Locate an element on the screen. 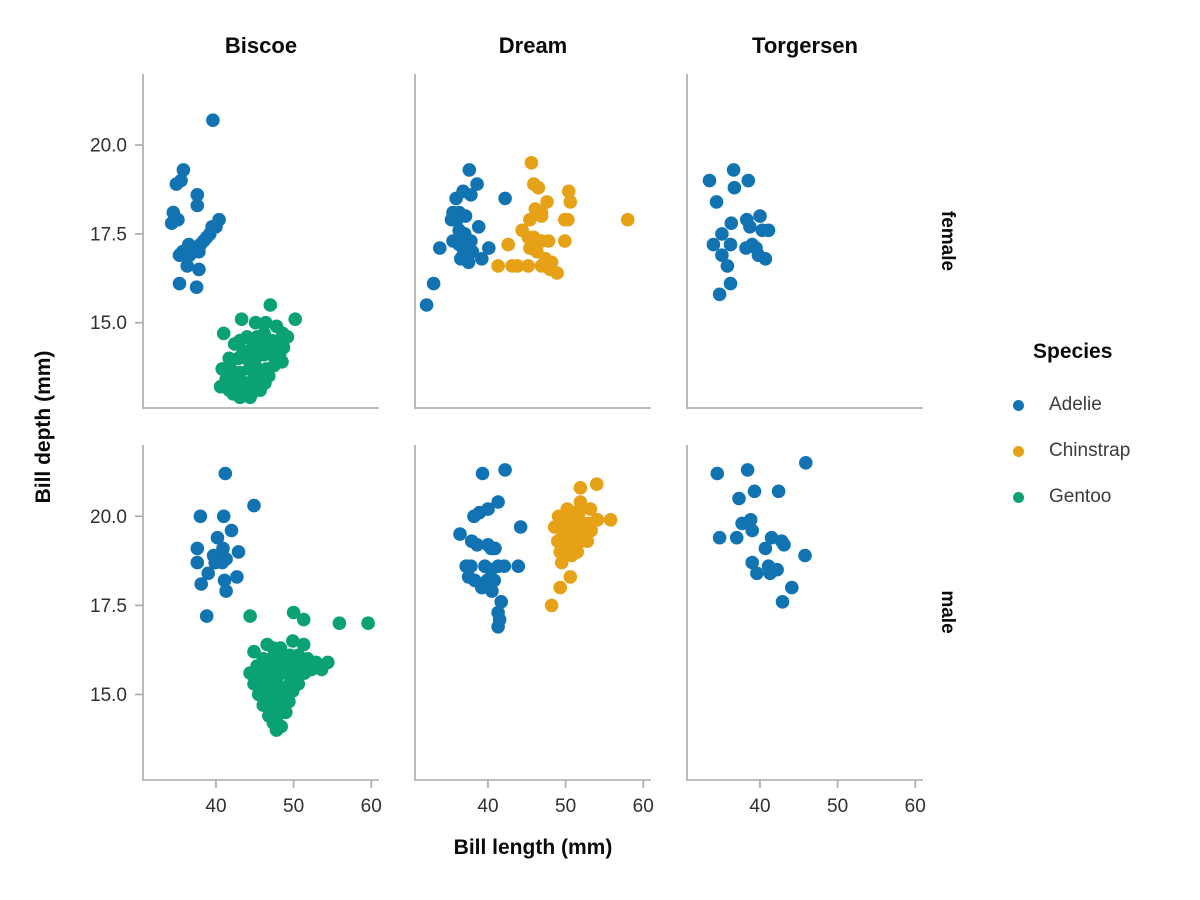 This screenshot has width=1200, height=900. adelie-dot-icon is located at coordinates (1018, 405).